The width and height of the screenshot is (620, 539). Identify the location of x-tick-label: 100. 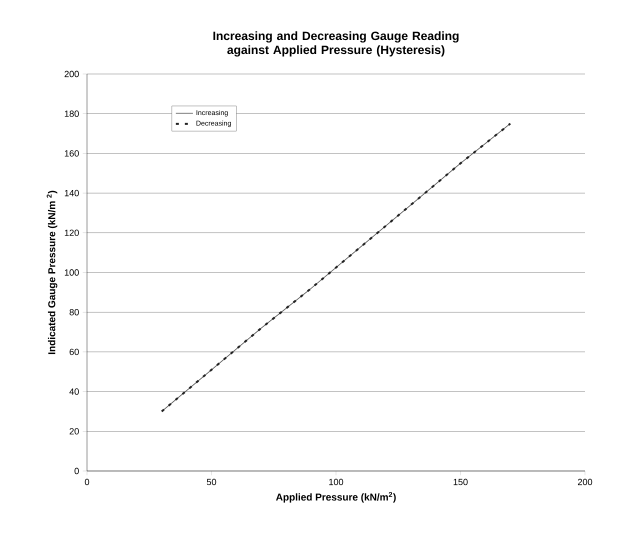
(336, 482).